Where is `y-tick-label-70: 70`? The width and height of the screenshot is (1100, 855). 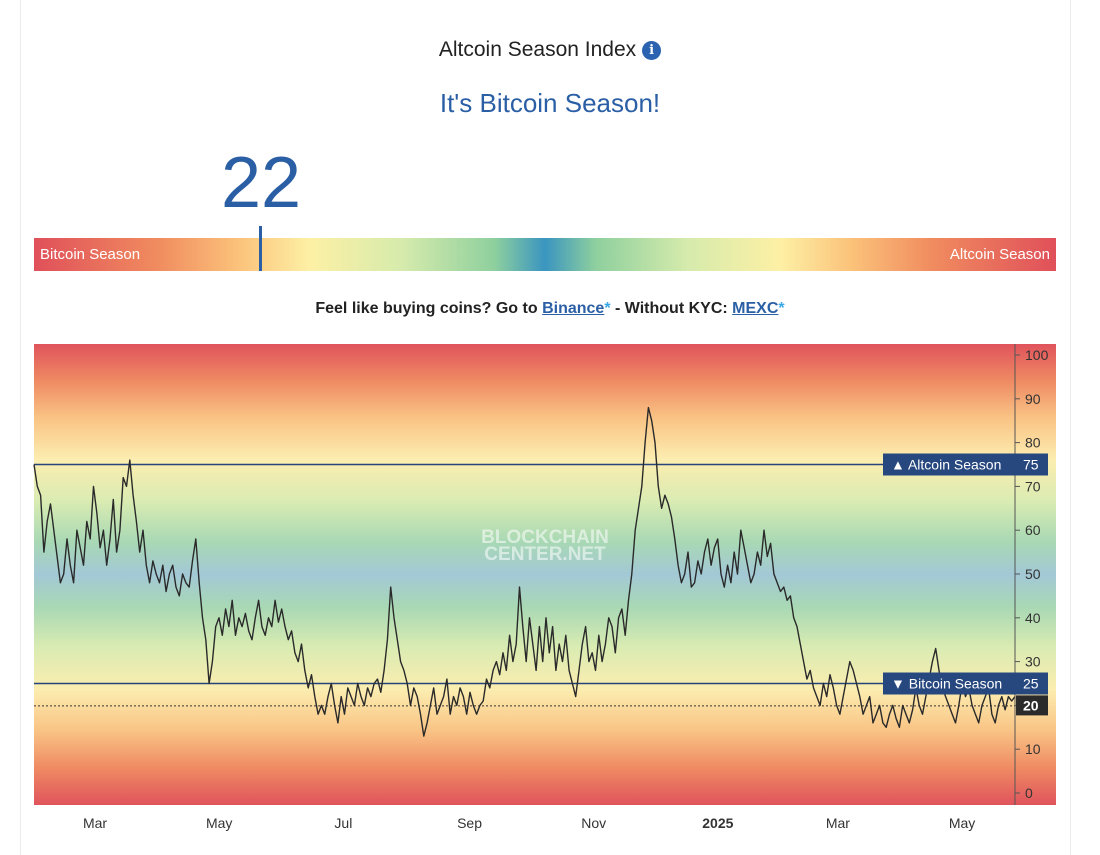 y-tick-label-70: 70 is located at coordinates (1033, 486).